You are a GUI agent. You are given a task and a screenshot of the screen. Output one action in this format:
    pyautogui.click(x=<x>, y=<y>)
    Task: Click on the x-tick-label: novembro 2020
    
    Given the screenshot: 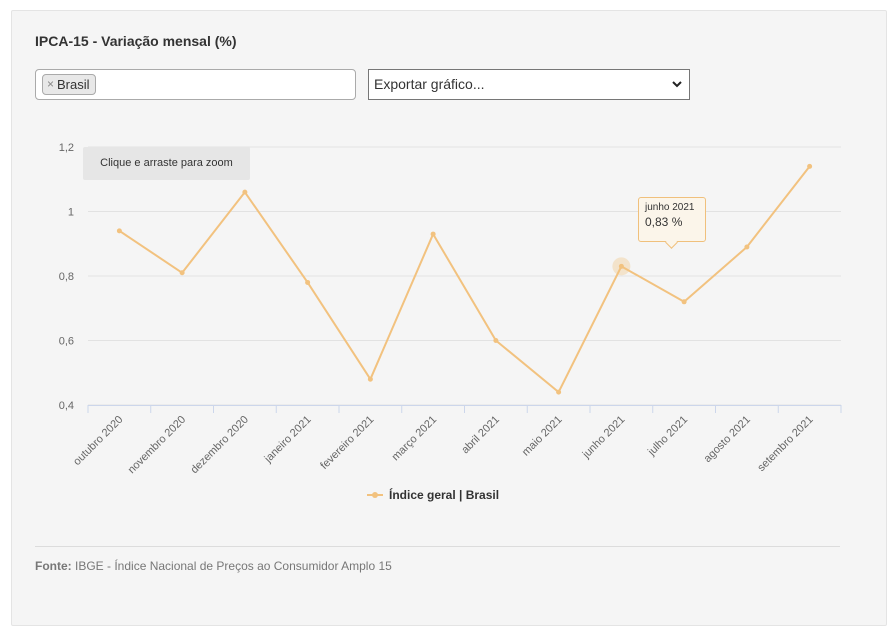 What is the action you would take?
    pyautogui.click(x=157, y=445)
    